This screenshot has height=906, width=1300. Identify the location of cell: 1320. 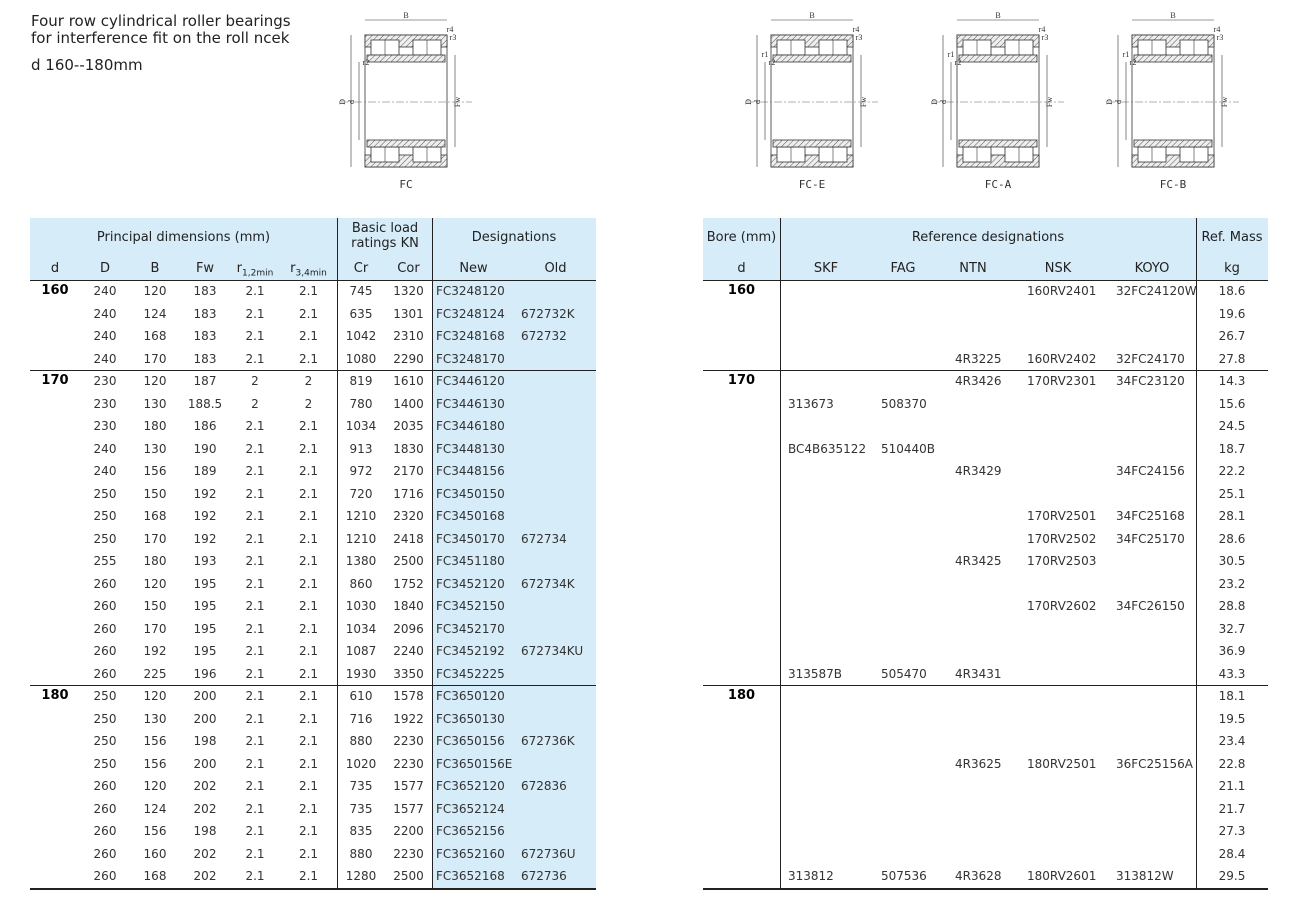
(408, 291).